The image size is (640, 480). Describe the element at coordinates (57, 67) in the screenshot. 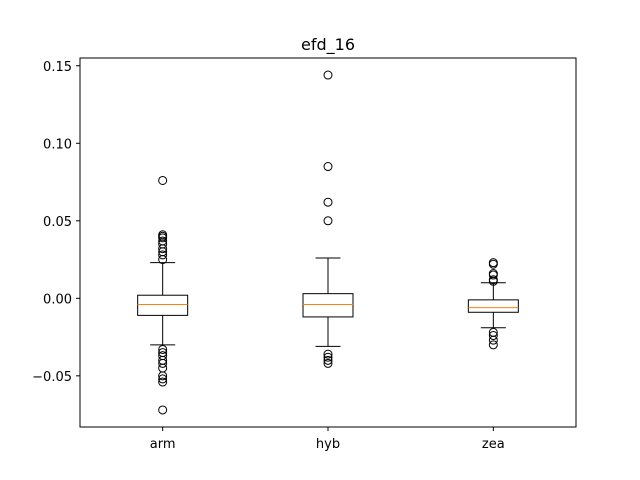

I see `y-tick-label: 0.15` at that location.